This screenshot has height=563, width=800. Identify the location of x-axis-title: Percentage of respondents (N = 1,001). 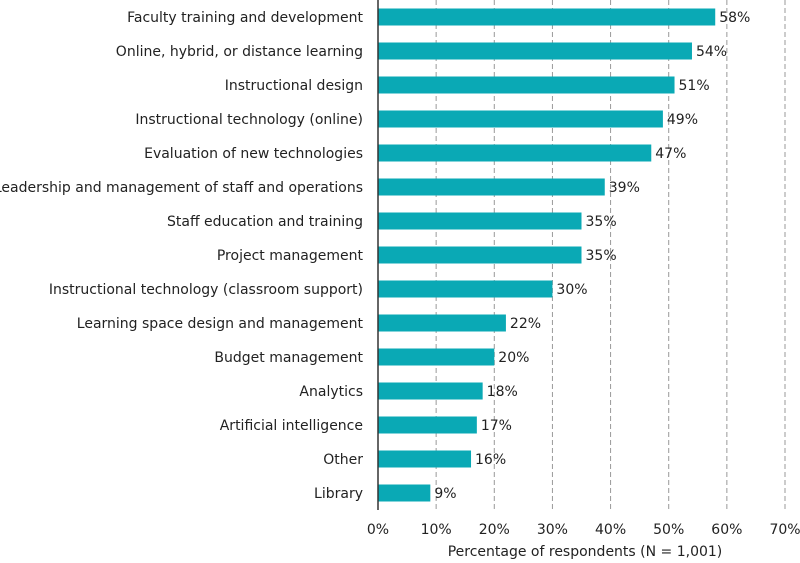
(585, 552).